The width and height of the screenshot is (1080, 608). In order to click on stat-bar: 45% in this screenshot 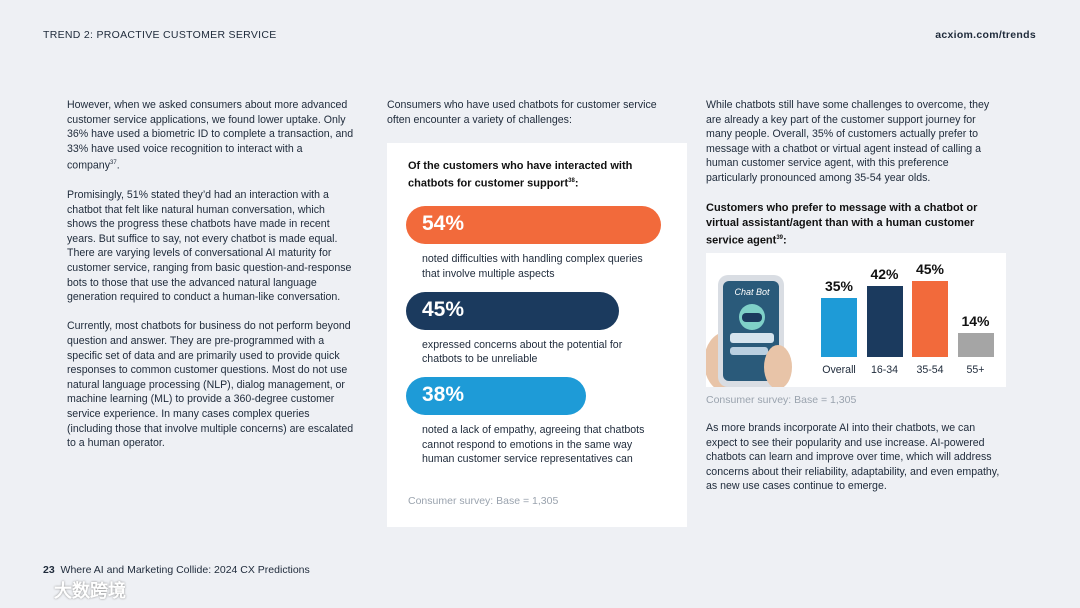, I will do `click(512, 310)`.